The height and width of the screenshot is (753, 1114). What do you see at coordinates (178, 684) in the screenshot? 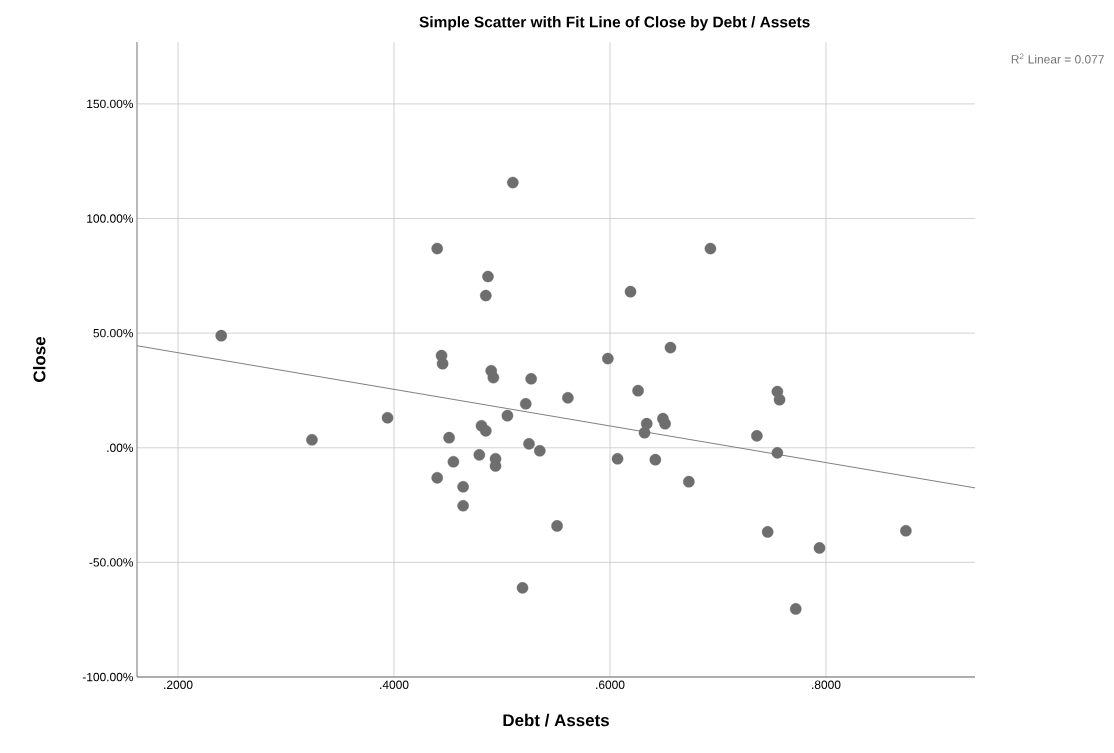
I see `x-tick-label: .2000` at bounding box center [178, 684].